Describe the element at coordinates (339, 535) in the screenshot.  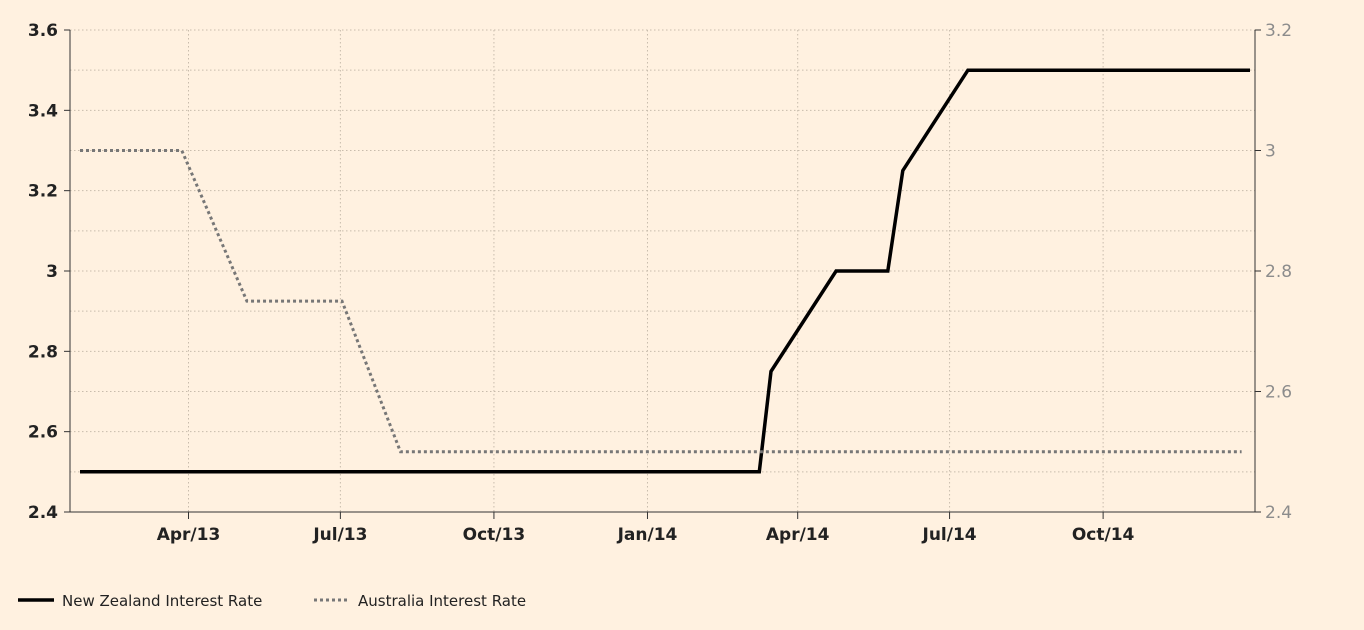
I see `x-tick-label: Jul/13` at that location.